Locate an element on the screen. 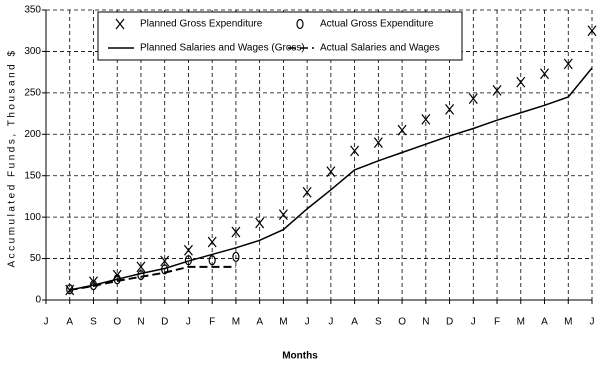  y-tick-label: 350 is located at coordinates (32, 10).